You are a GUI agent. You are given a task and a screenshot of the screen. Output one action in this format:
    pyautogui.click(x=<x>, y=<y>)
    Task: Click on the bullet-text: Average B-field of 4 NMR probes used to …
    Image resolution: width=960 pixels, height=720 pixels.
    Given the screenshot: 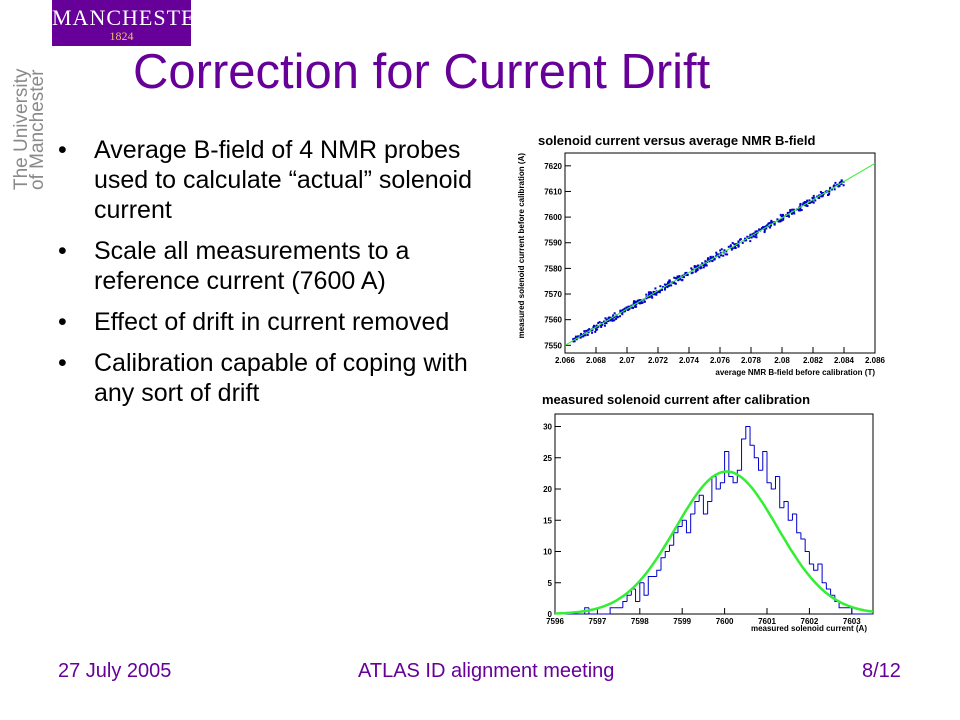 What is the action you would take?
    pyautogui.click(x=283, y=180)
    